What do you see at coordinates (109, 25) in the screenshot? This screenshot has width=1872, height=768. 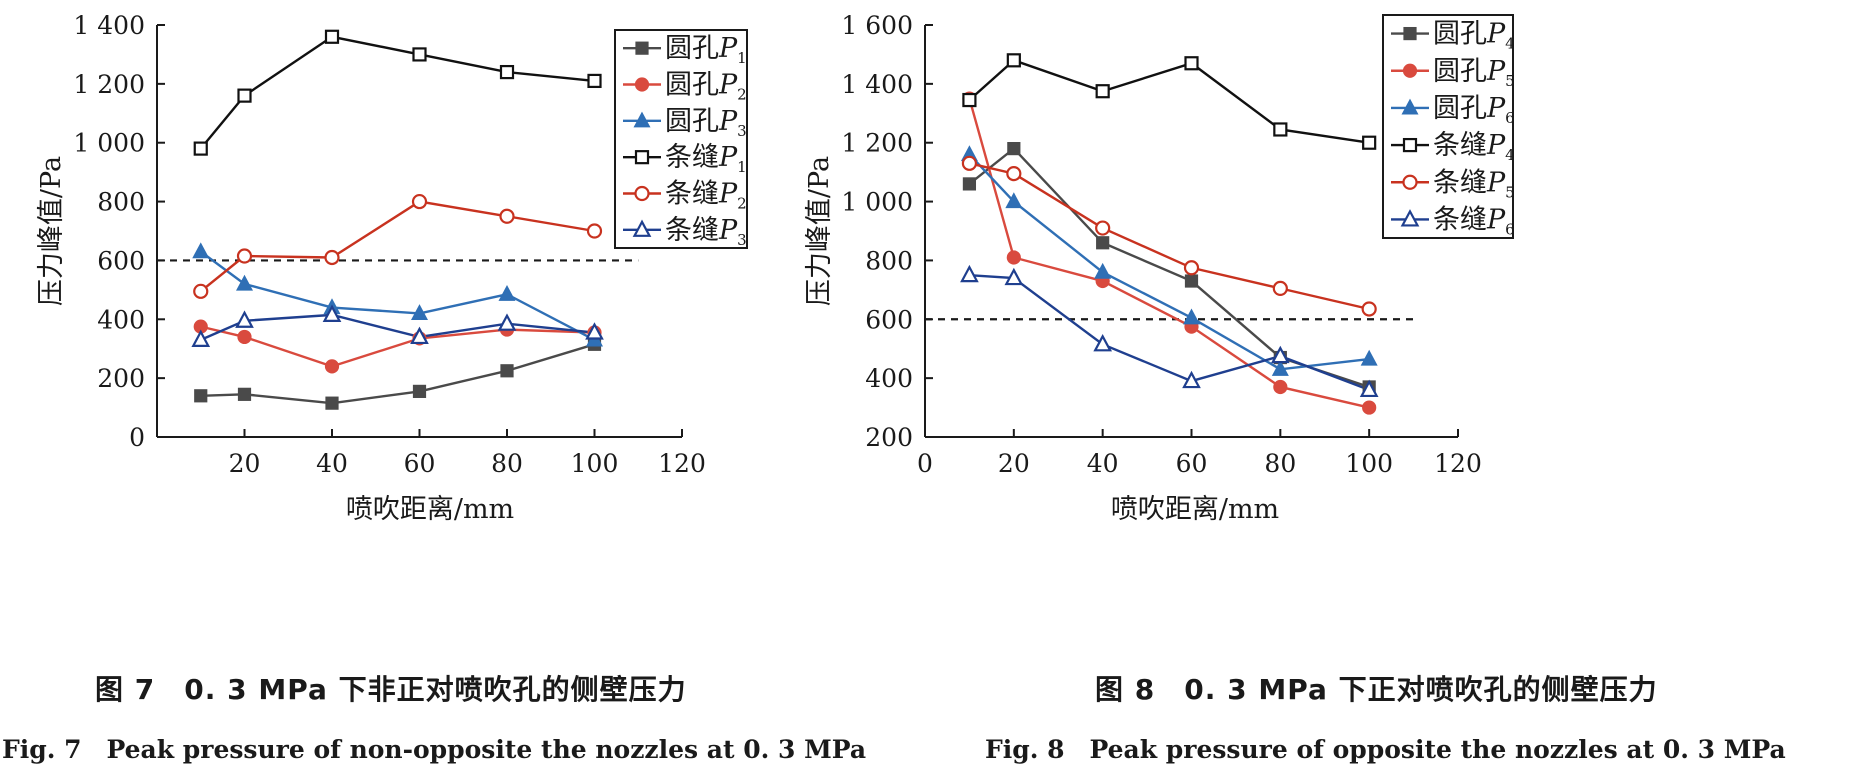 I see `y-tick-label: 1 400` at bounding box center [109, 25].